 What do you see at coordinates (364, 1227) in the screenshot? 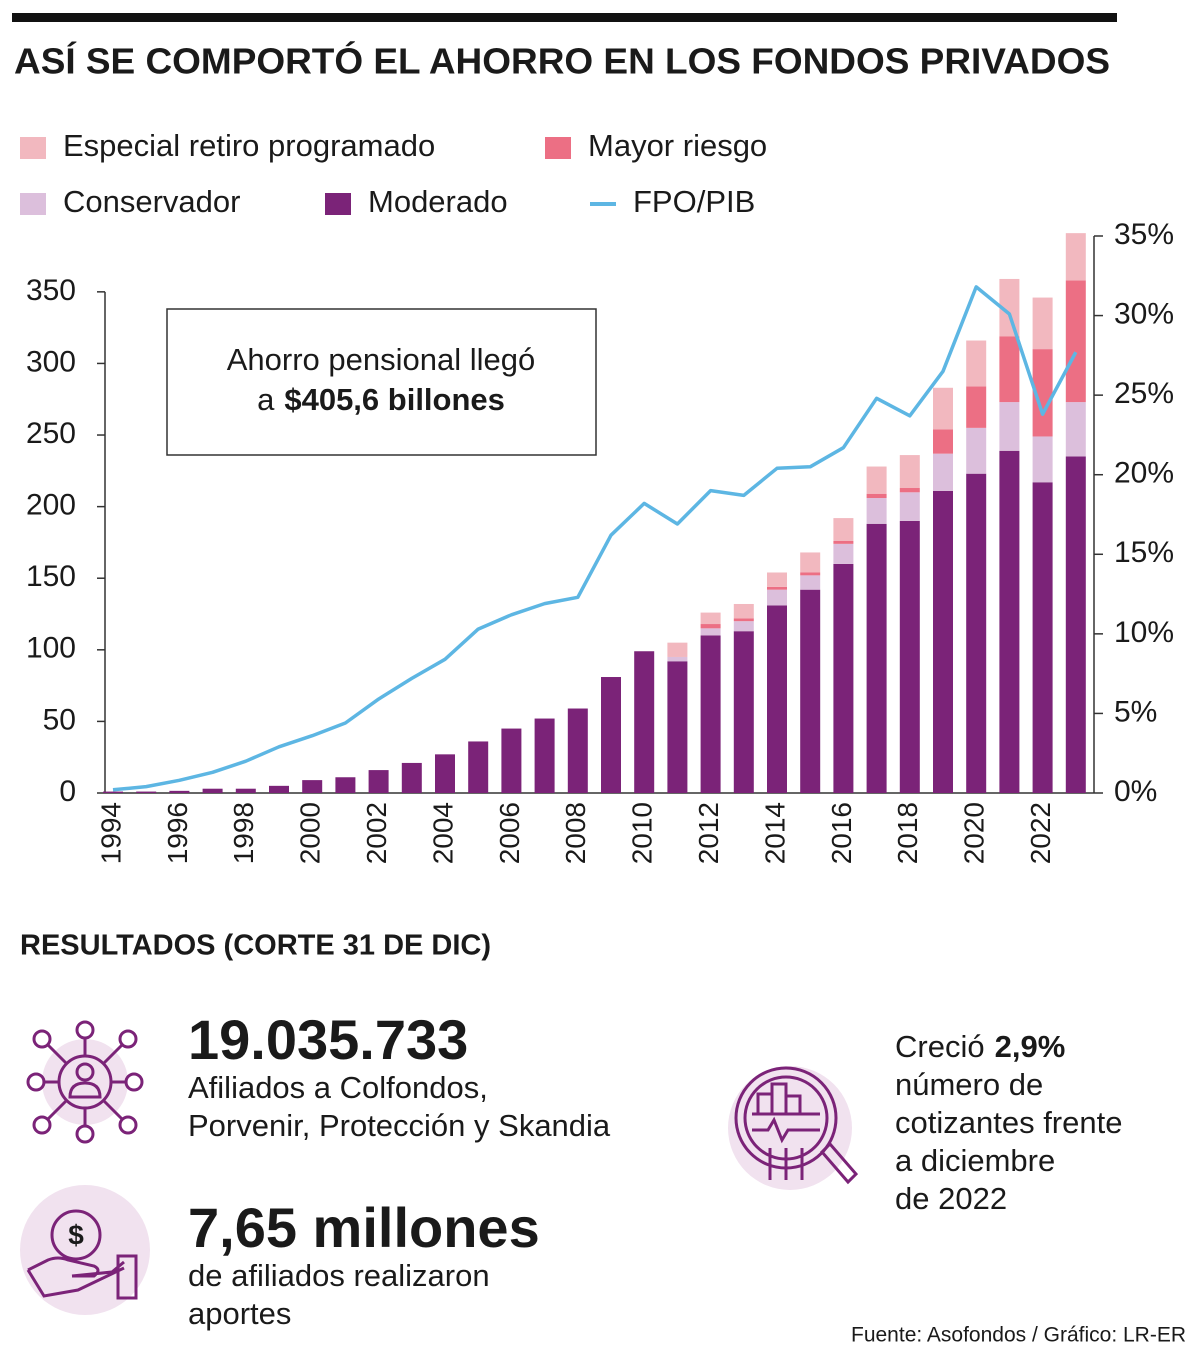
I see `big-number: 7,65 millones` at bounding box center [364, 1227].